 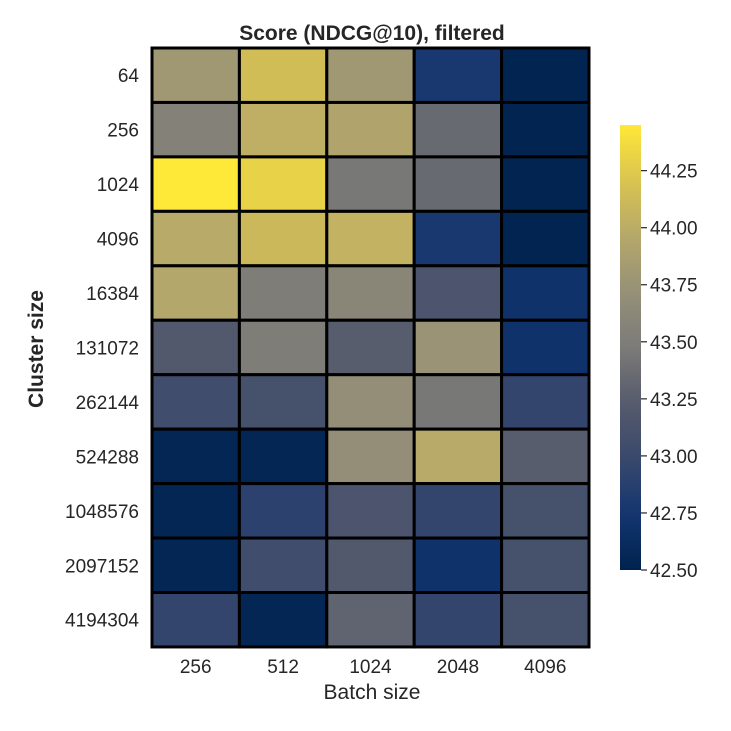 What do you see at coordinates (674, 229) in the screenshot?
I see `colorbar-tick-label: 44.00` at bounding box center [674, 229].